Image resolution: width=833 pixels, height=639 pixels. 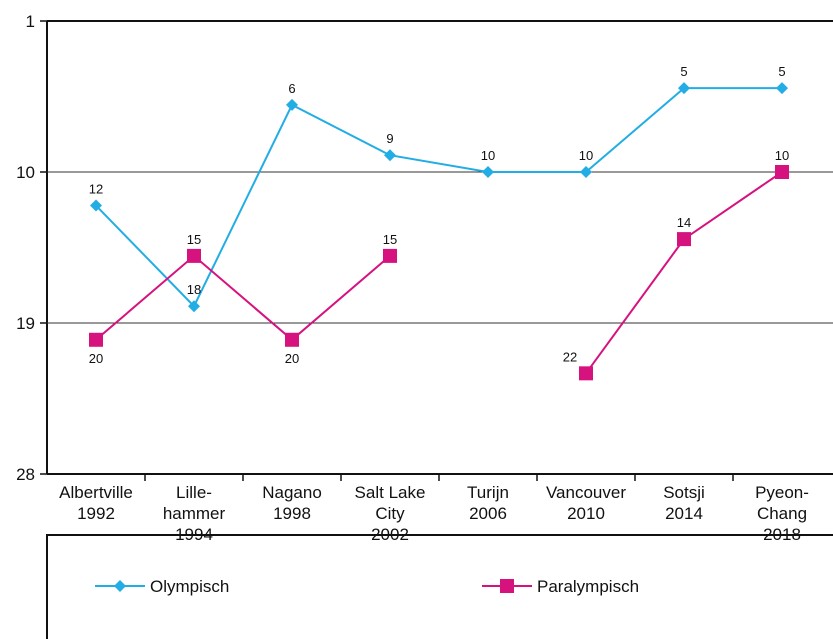 What do you see at coordinates (570, 356) in the screenshot?
I see `data-label: 22` at bounding box center [570, 356].